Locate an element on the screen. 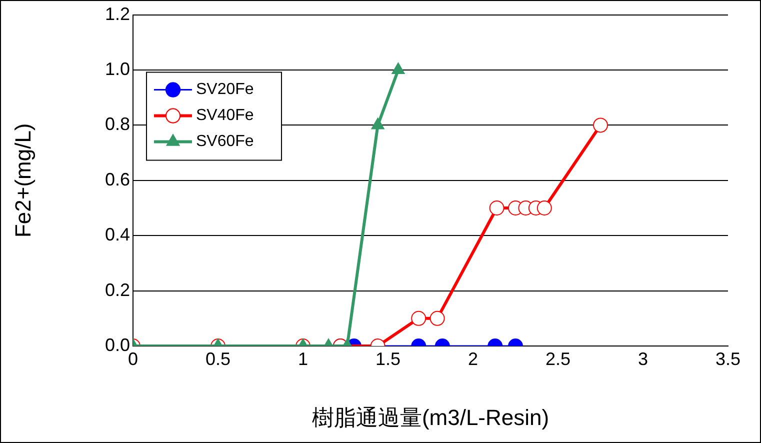 The height and width of the screenshot is (443, 761). y-tick-label: 1.0 is located at coordinates (117, 68).